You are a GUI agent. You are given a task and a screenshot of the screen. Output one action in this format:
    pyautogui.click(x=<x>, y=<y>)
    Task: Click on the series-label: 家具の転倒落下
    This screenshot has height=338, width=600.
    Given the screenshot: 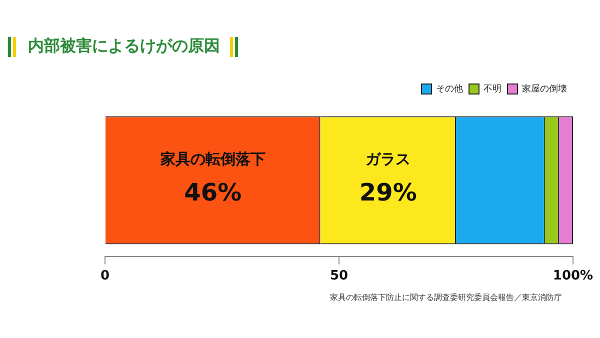 What is the action you would take?
    pyautogui.click(x=212, y=159)
    